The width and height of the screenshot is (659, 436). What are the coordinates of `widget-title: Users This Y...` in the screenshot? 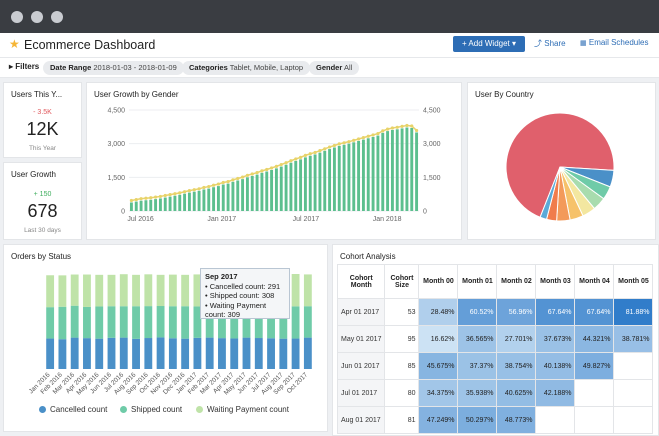 It's located at (37, 94).